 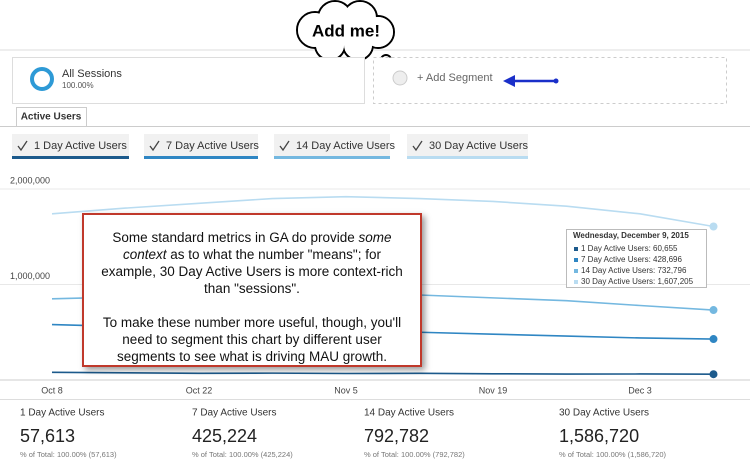 What do you see at coordinates (493, 390) in the screenshot?
I see `x-tick-label: Nov 19` at bounding box center [493, 390].